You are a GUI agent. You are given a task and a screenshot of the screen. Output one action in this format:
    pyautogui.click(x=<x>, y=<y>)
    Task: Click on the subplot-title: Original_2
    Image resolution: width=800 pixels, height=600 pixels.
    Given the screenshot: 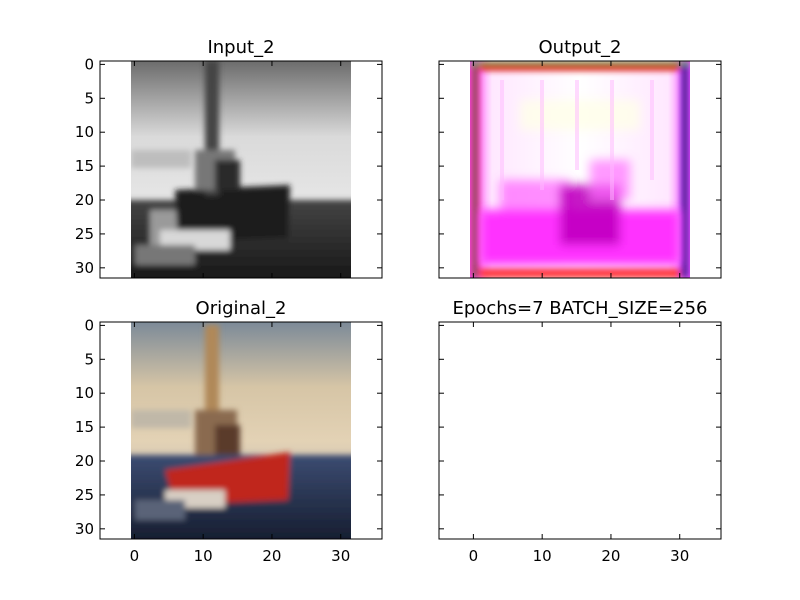 What is the action you would take?
    pyautogui.click(x=241, y=308)
    